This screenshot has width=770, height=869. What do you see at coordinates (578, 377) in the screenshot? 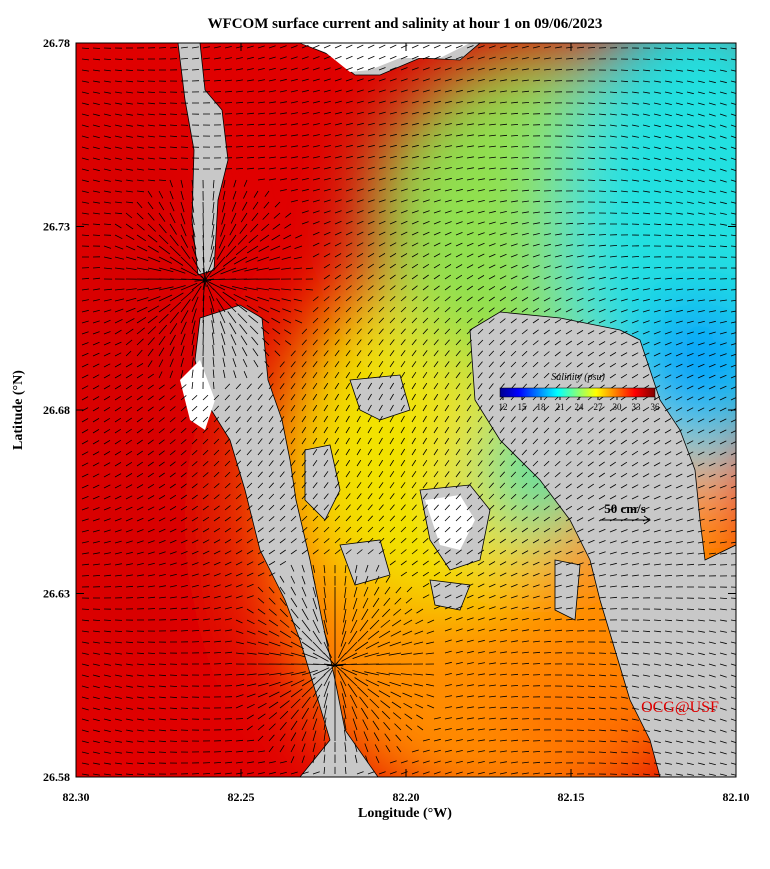
I see `colorbar-title: Salinity (psu)` at bounding box center [578, 377].